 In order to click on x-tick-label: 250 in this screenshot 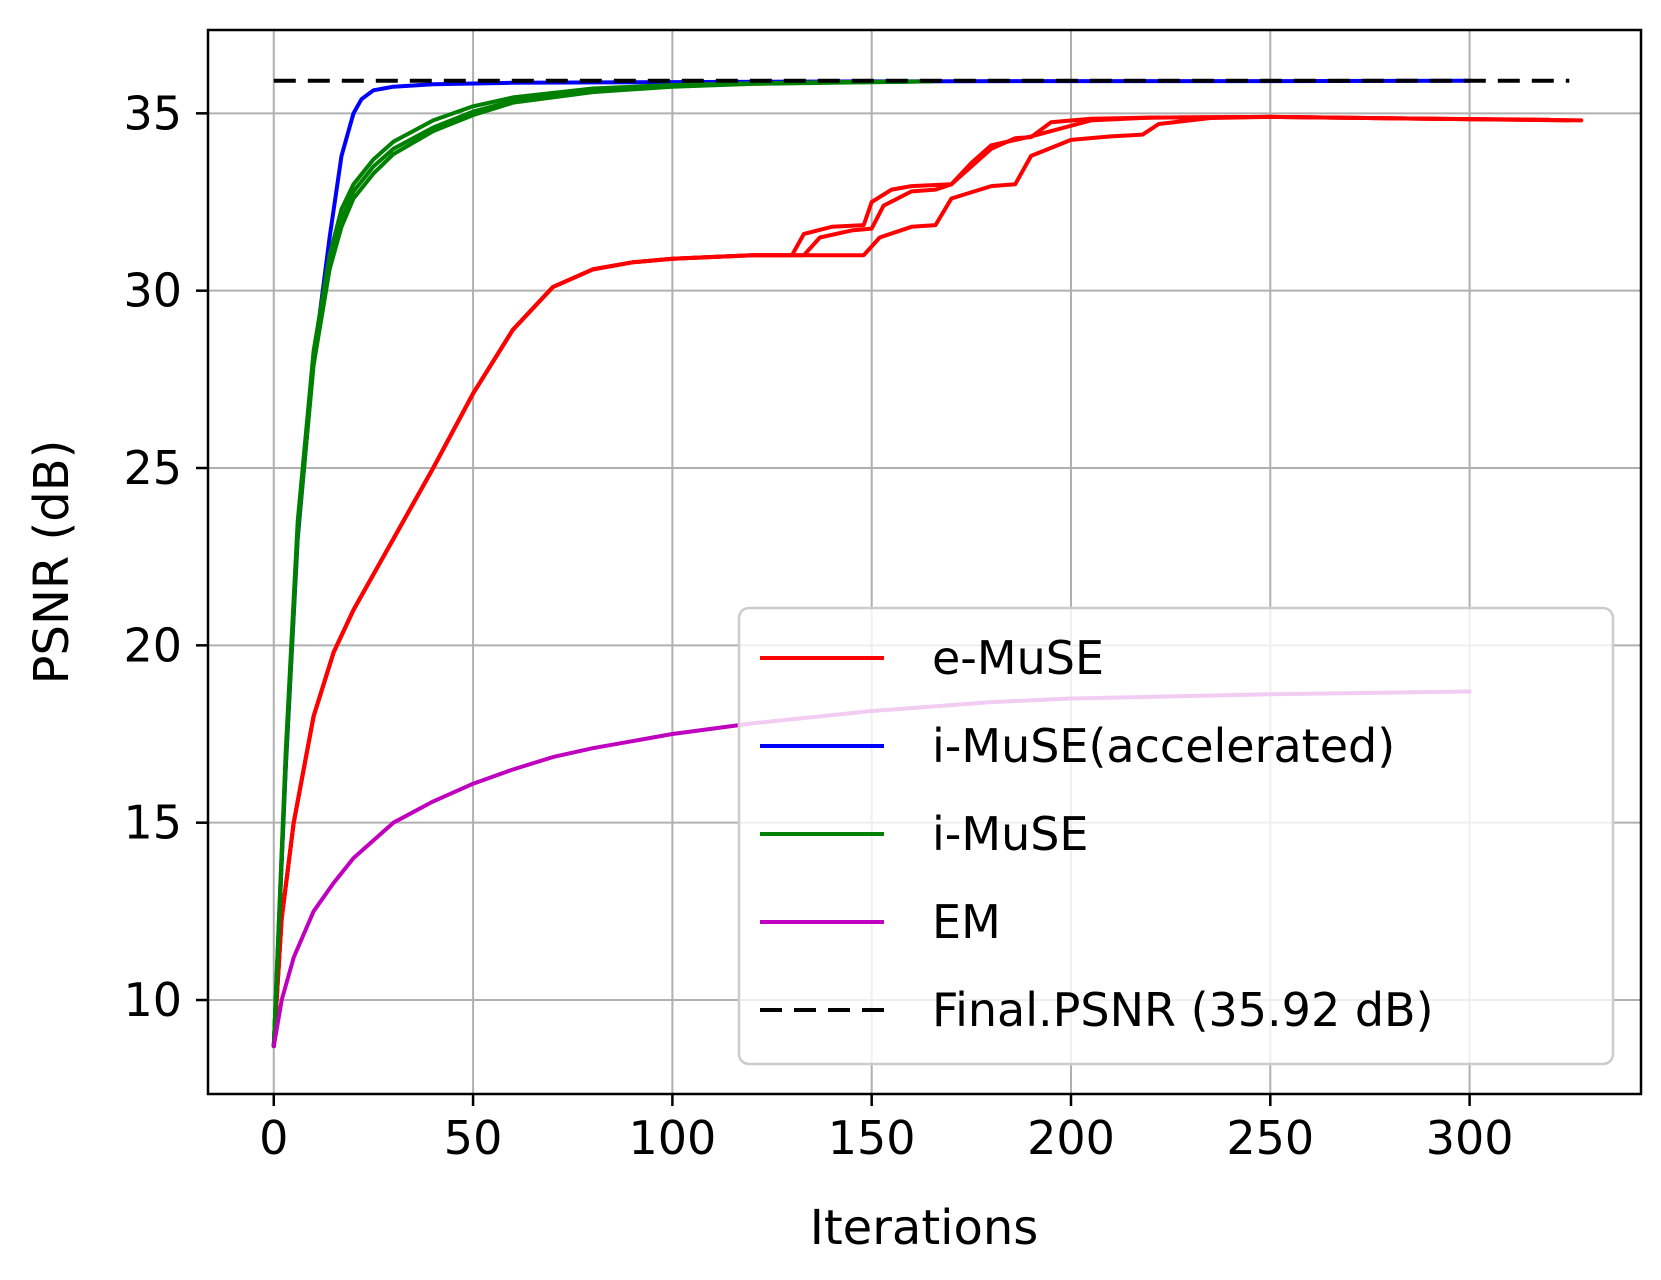, I will do `click(1270, 1138)`.